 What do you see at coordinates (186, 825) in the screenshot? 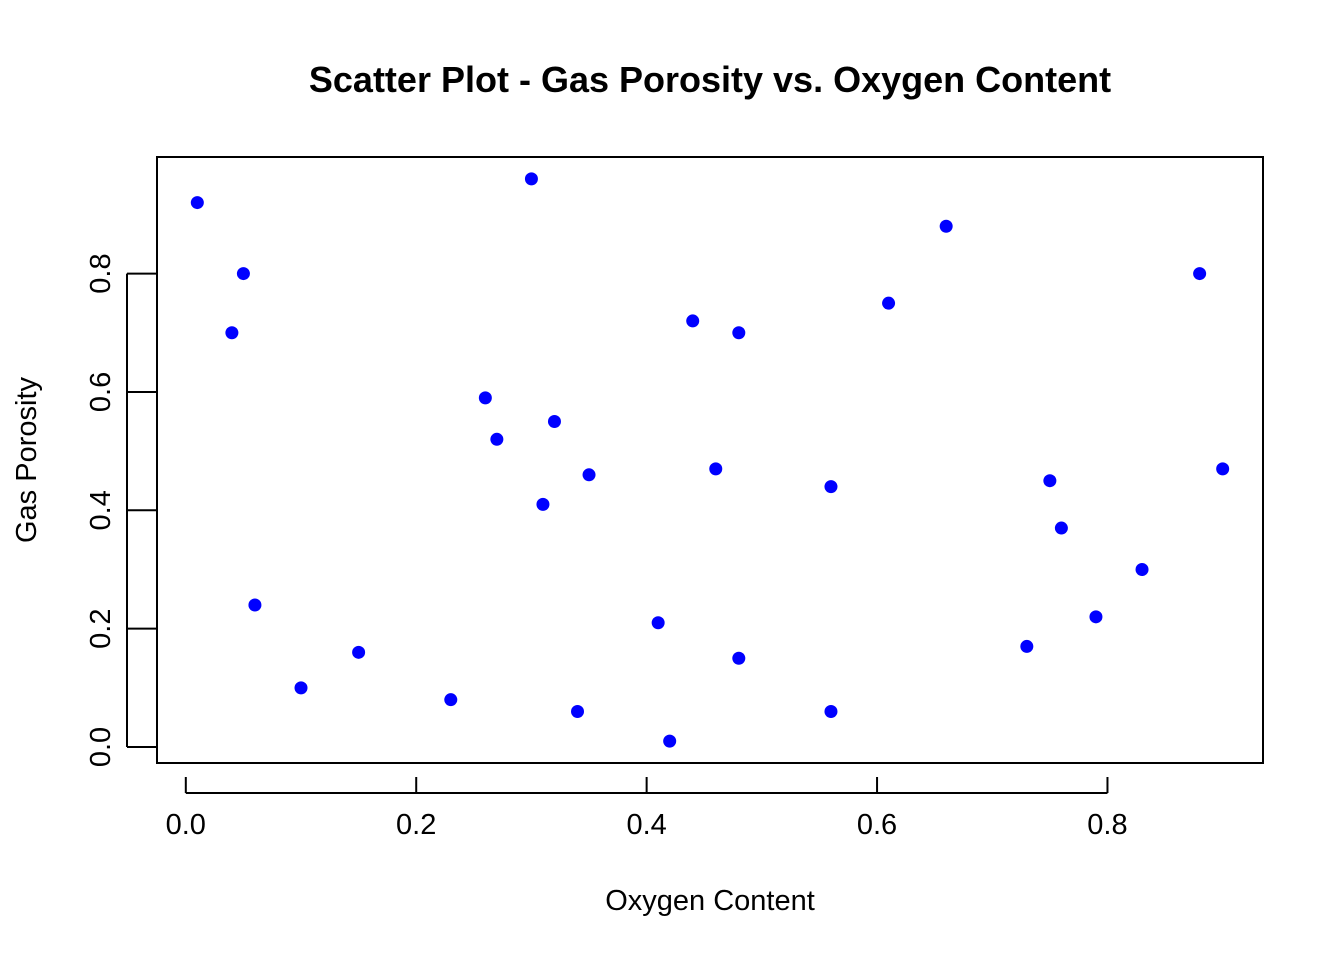
I see `x-tick-label: 0.0` at bounding box center [186, 825].